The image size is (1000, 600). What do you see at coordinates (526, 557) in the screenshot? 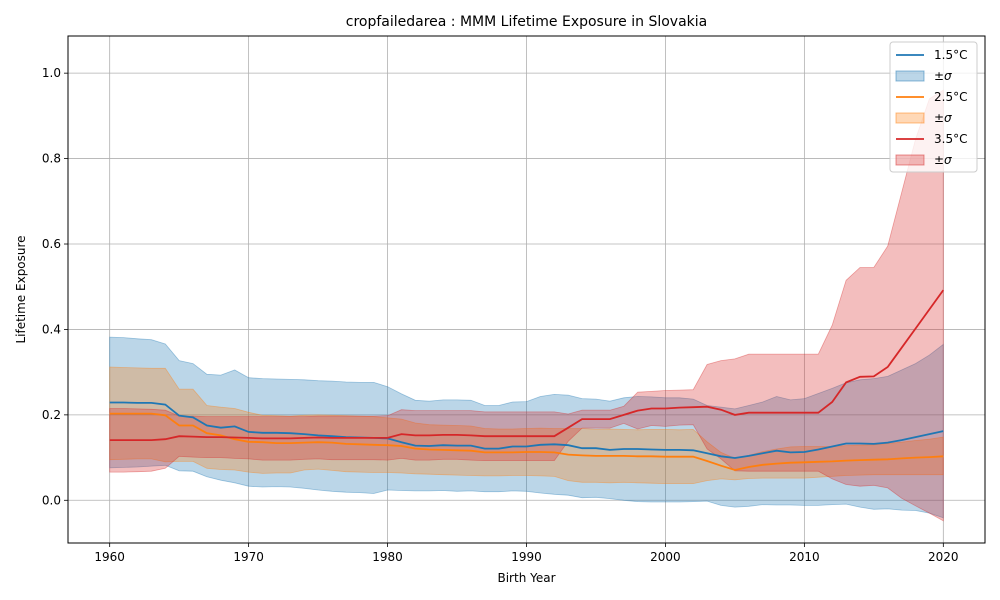
I see `x-tick-label: 1990` at bounding box center [526, 557].